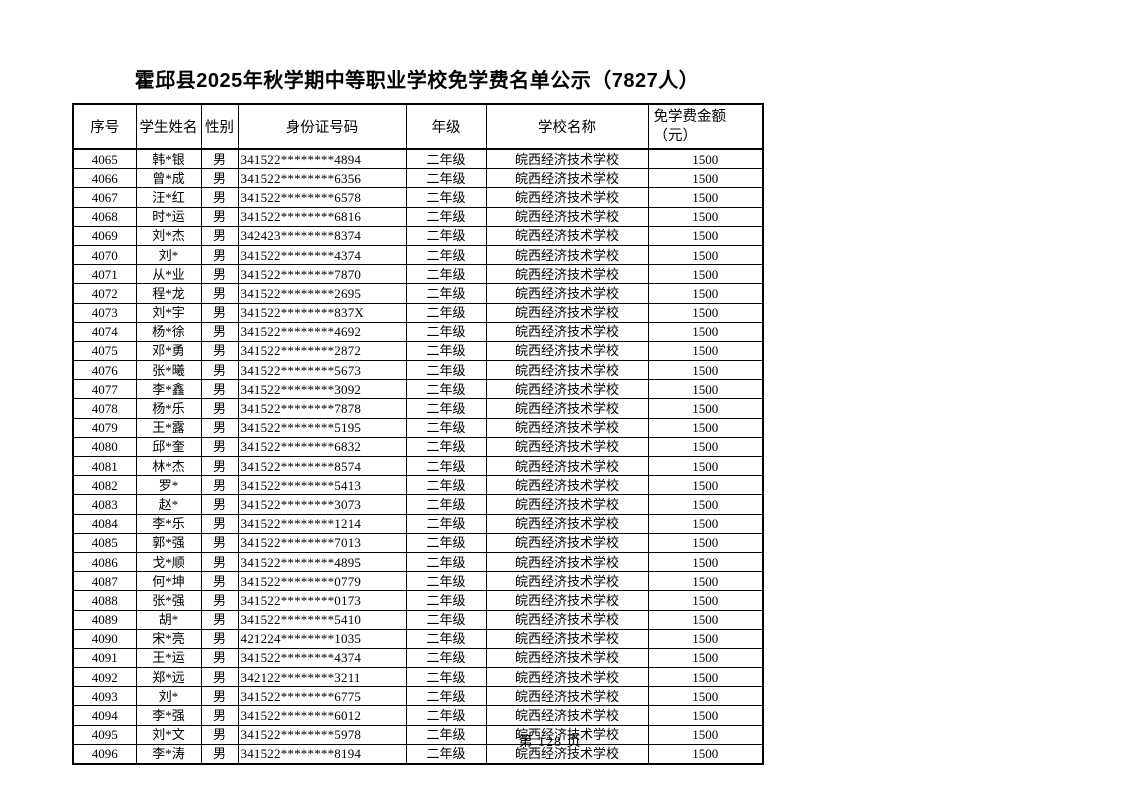 Image resolution: width=1122 pixels, height=793 pixels. What do you see at coordinates (322, 159) in the screenshot?
I see `cell-idnum: 341522********4894` at bounding box center [322, 159].